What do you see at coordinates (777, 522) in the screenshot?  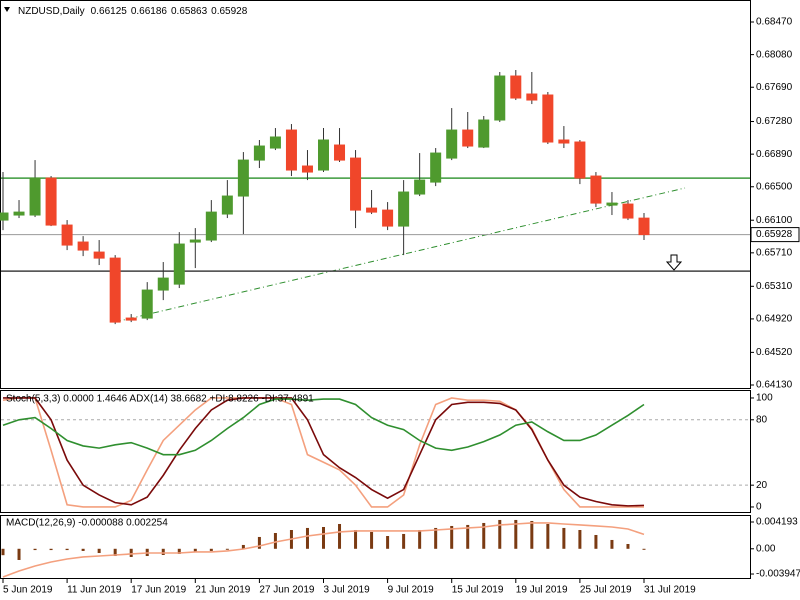 I see `y-tick-label: 0.004193` at bounding box center [777, 522].